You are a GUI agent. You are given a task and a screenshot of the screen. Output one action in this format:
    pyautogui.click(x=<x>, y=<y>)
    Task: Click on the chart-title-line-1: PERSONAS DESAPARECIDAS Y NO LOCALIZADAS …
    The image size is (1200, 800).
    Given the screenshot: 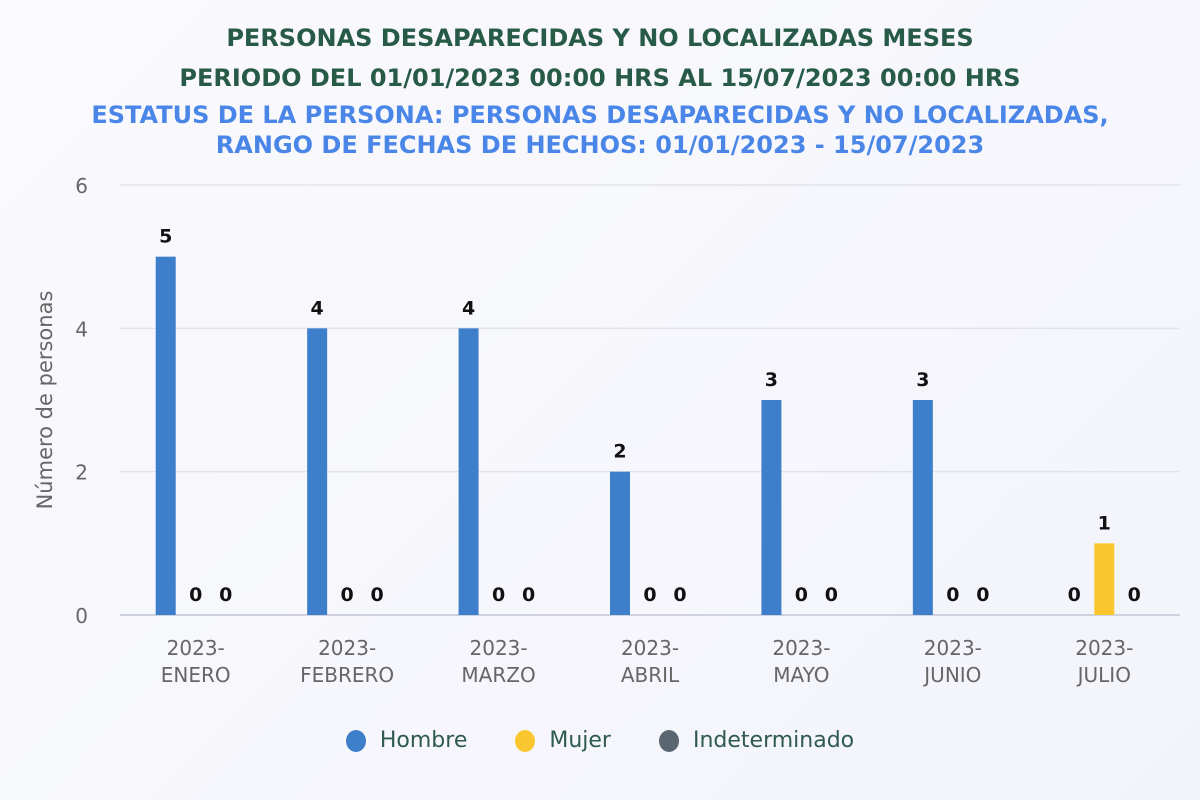 What is the action you would take?
    pyautogui.click(x=600, y=38)
    